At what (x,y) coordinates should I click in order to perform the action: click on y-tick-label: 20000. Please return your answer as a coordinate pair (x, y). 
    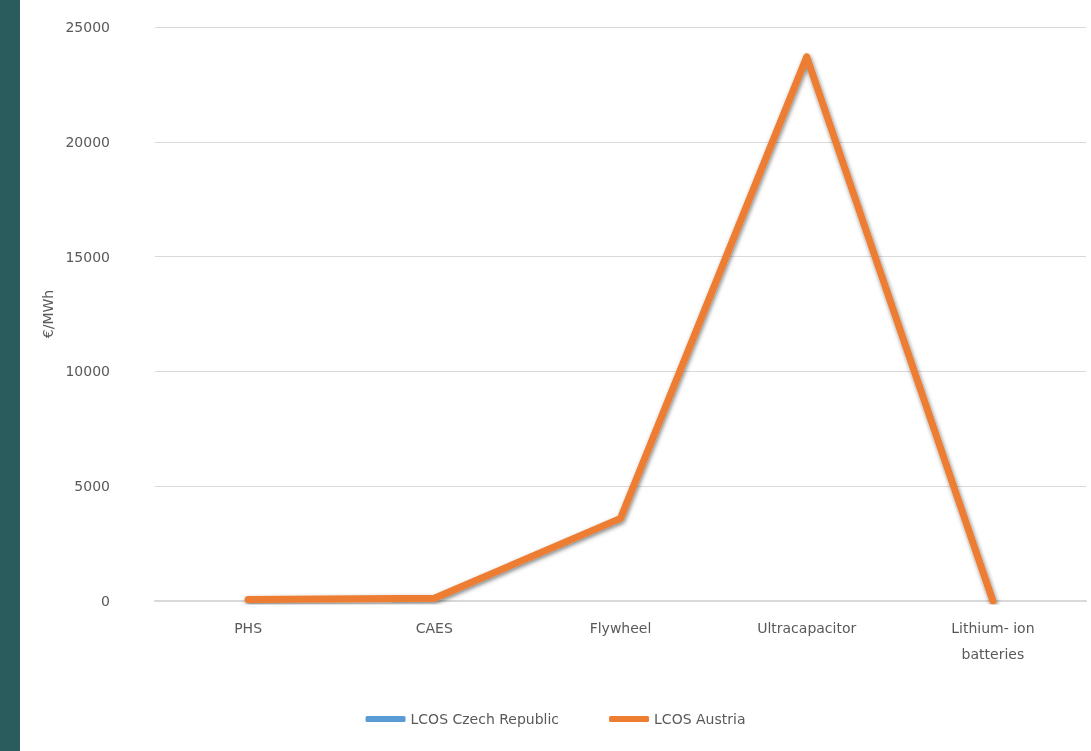
    Looking at the image, I should click on (87, 141).